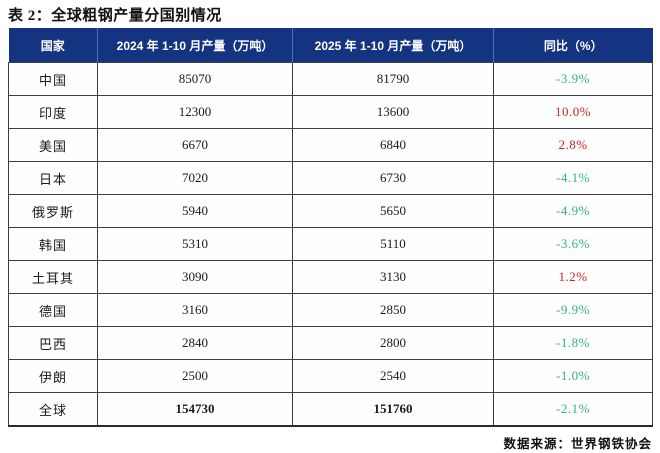 The height and width of the screenshot is (453, 660). I want to click on yoy-value: -1.0%, so click(573, 375).